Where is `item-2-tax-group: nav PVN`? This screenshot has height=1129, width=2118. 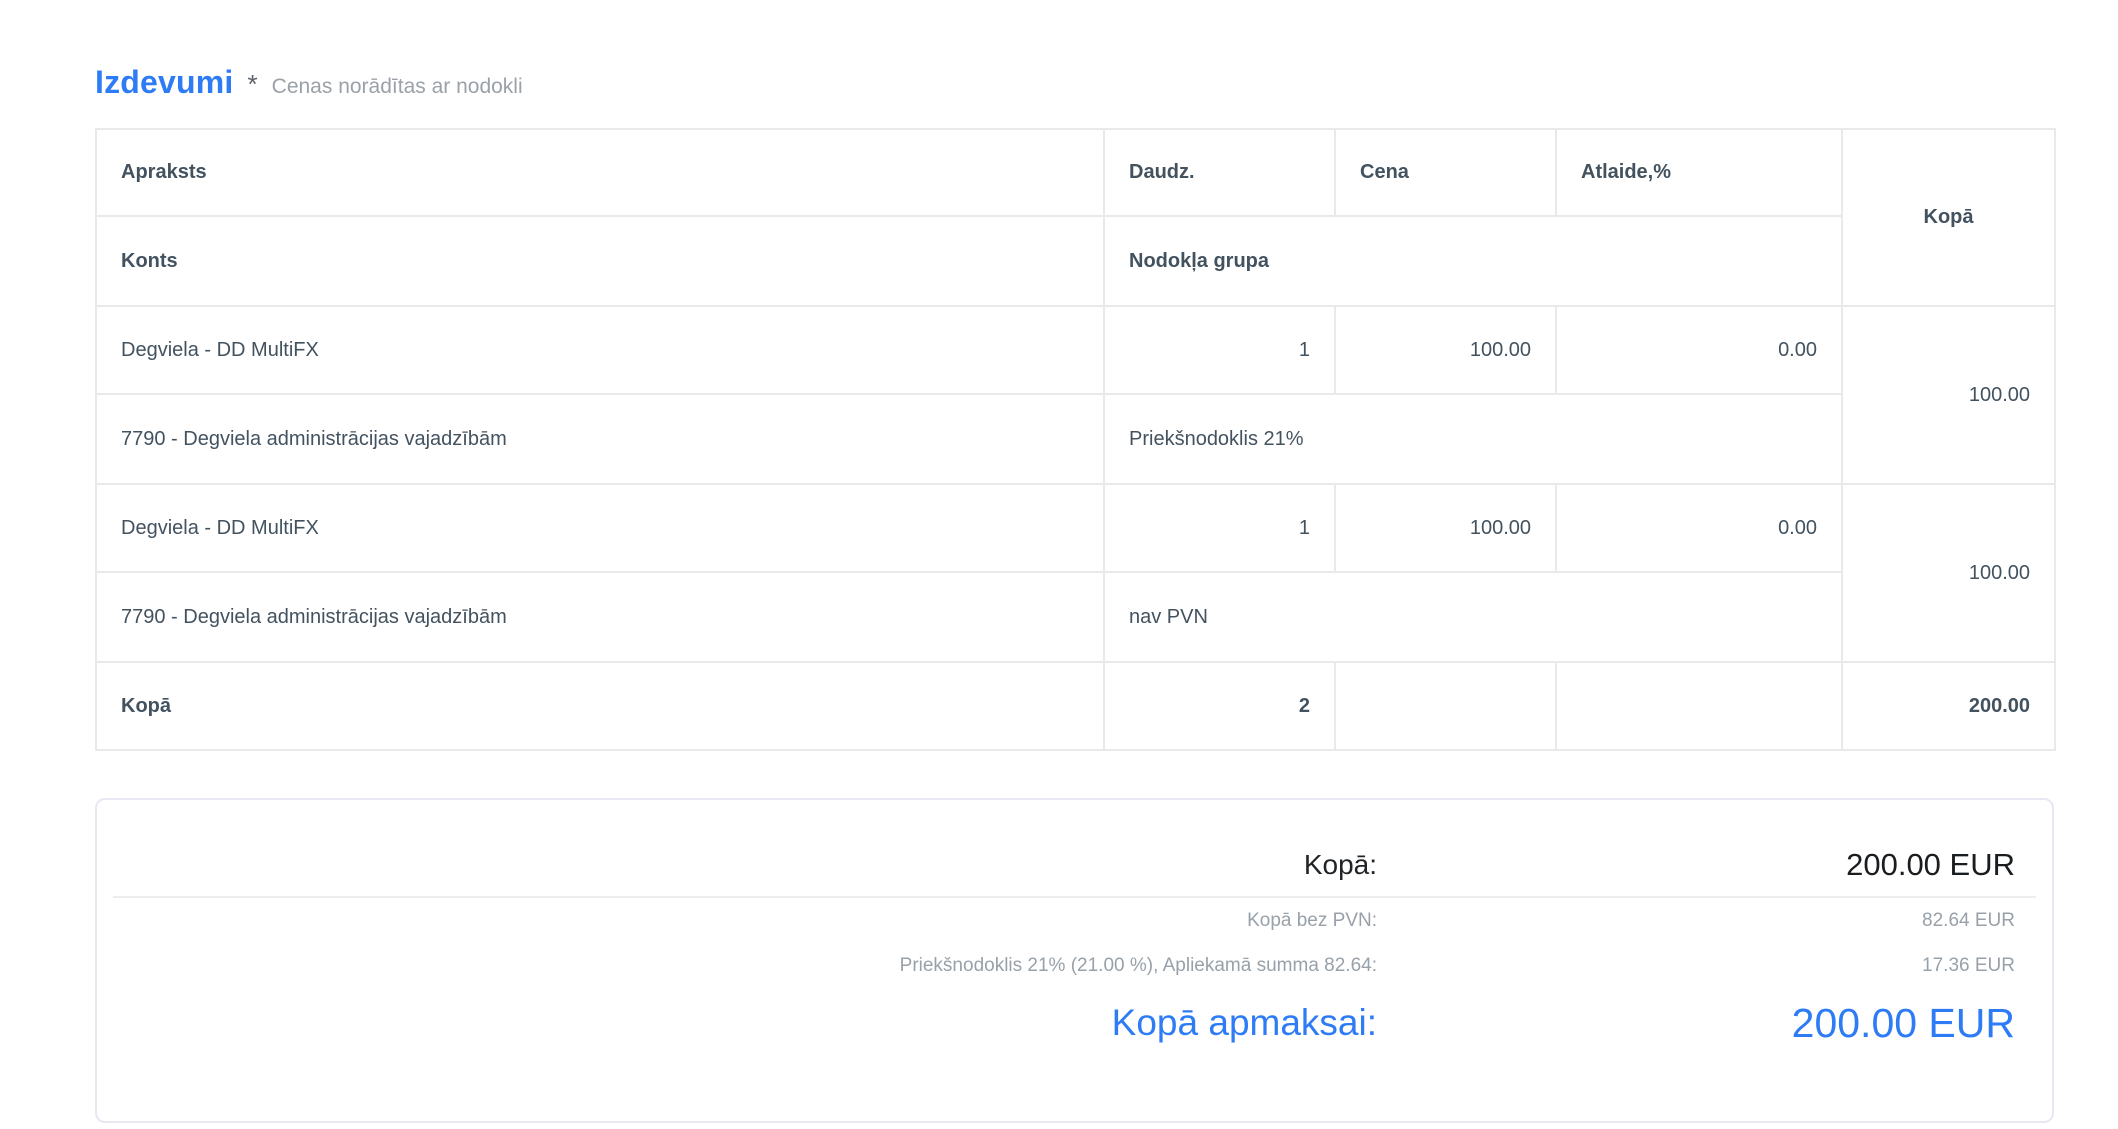
item-2-tax-group: nav PVN is located at coordinates (1473, 617).